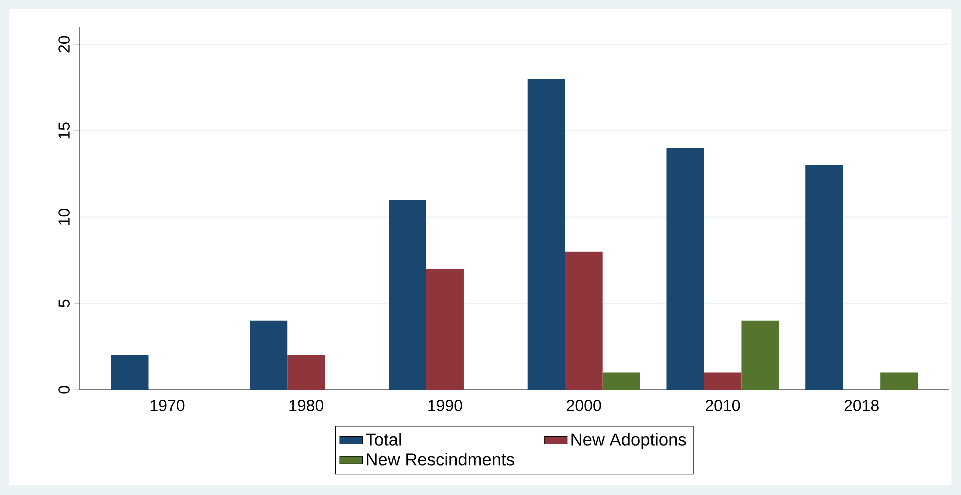 The width and height of the screenshot is (961, 495). I want to click on x-tick-label: 2000, so click(584, 406).